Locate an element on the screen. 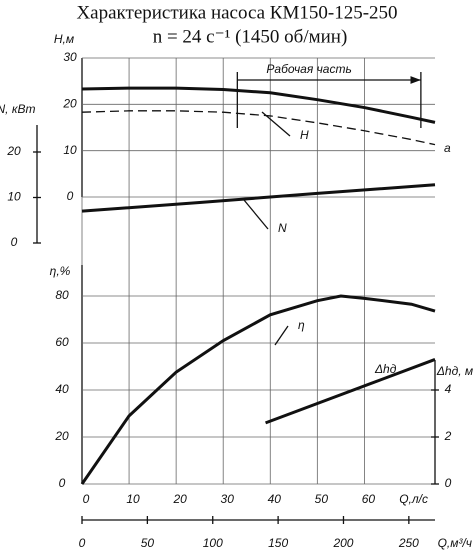 This screenshot has height=556, width=475. x2-tick-label: 200 is located at coordinates (342, 543).